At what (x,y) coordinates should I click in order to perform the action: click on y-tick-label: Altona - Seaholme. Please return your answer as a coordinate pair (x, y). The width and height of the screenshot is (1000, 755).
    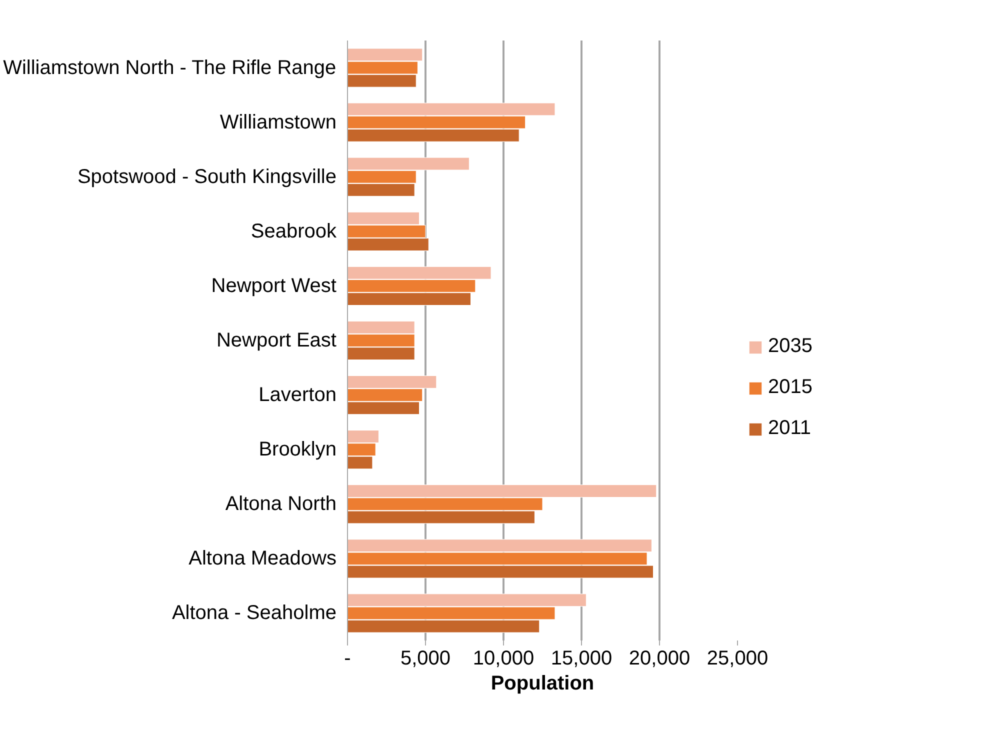
    Looking at the image, I should click on (254, 613).